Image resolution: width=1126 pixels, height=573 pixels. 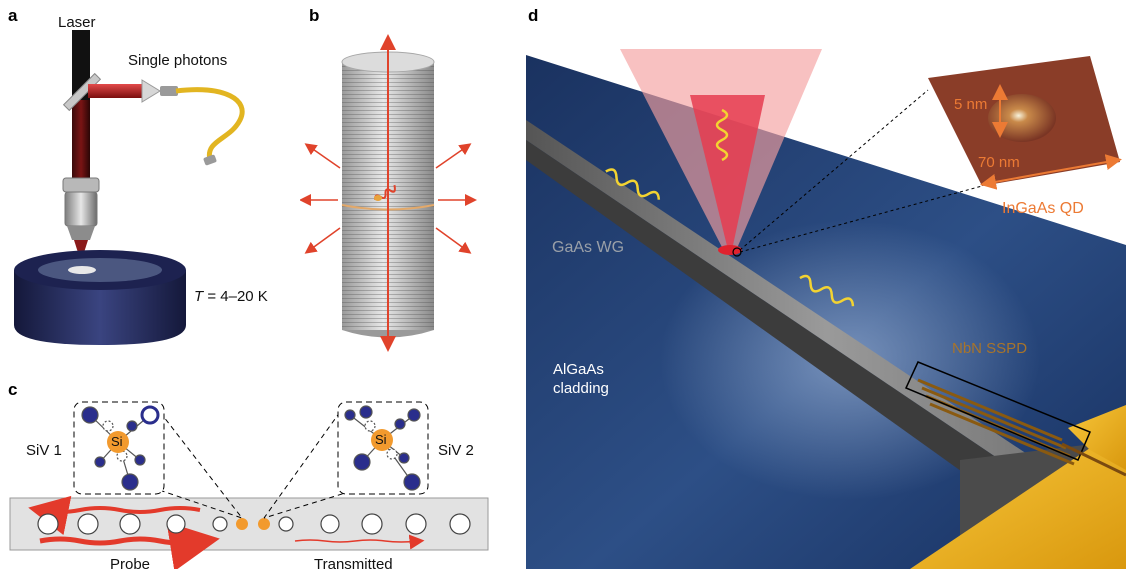 I want to click on objective-tip, so click(x=81, y=233).